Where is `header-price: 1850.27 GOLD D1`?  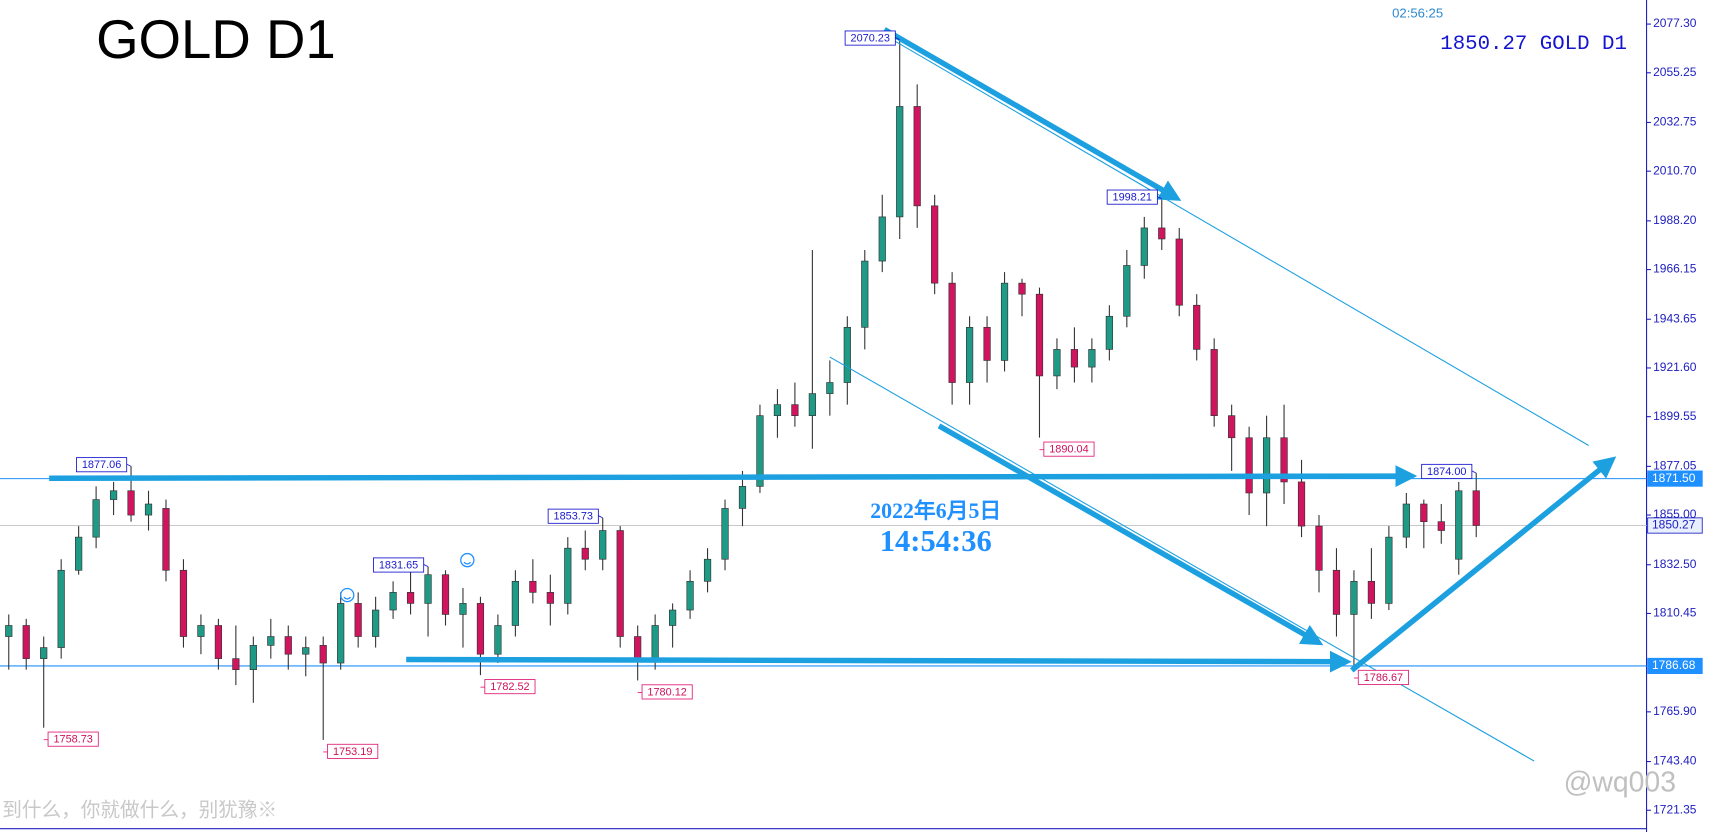
header-price: 1850.27 GOLD D1 is located at coordinates (1533, 44).